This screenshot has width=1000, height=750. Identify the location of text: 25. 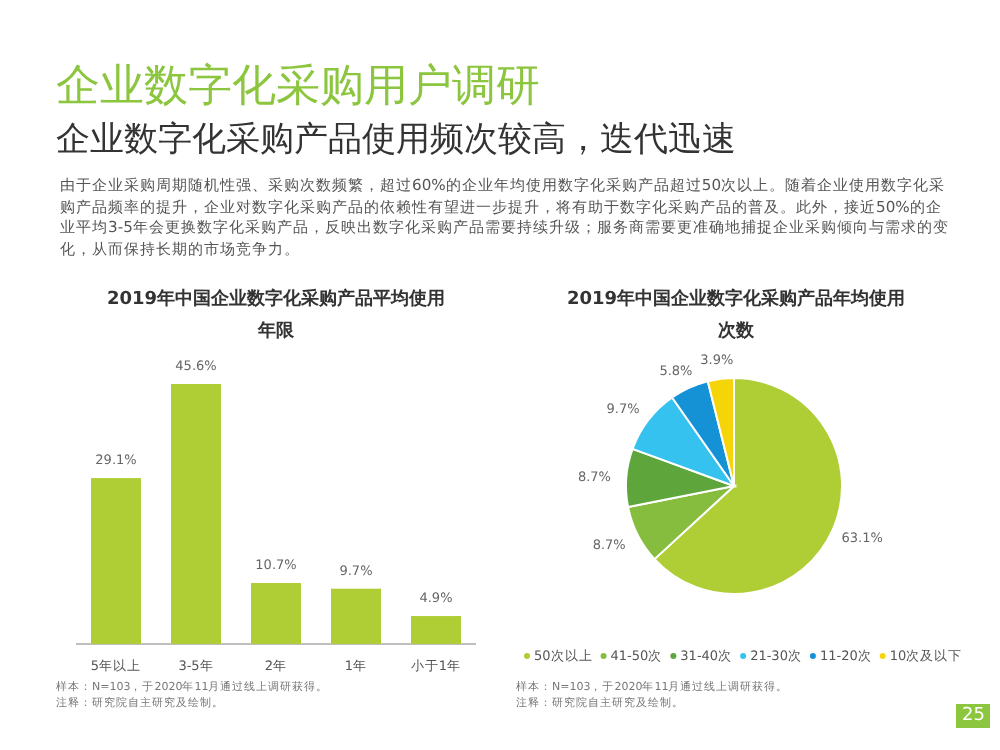
(973, 716).